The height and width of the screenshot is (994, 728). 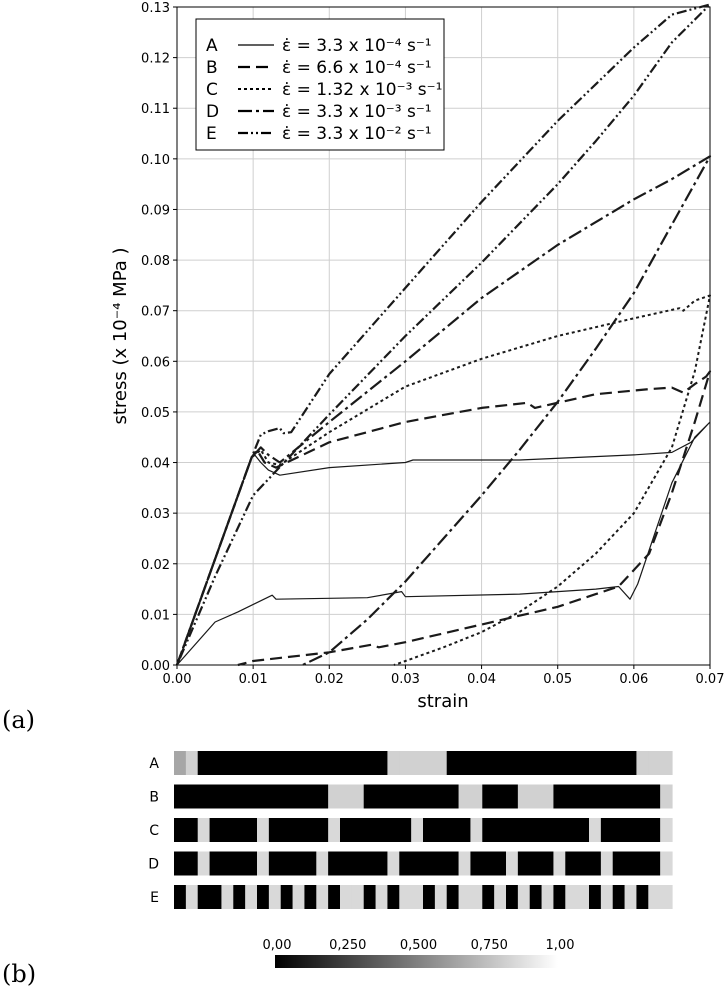 I want to click on bar-row-label: B, so click(x=154, y=798).